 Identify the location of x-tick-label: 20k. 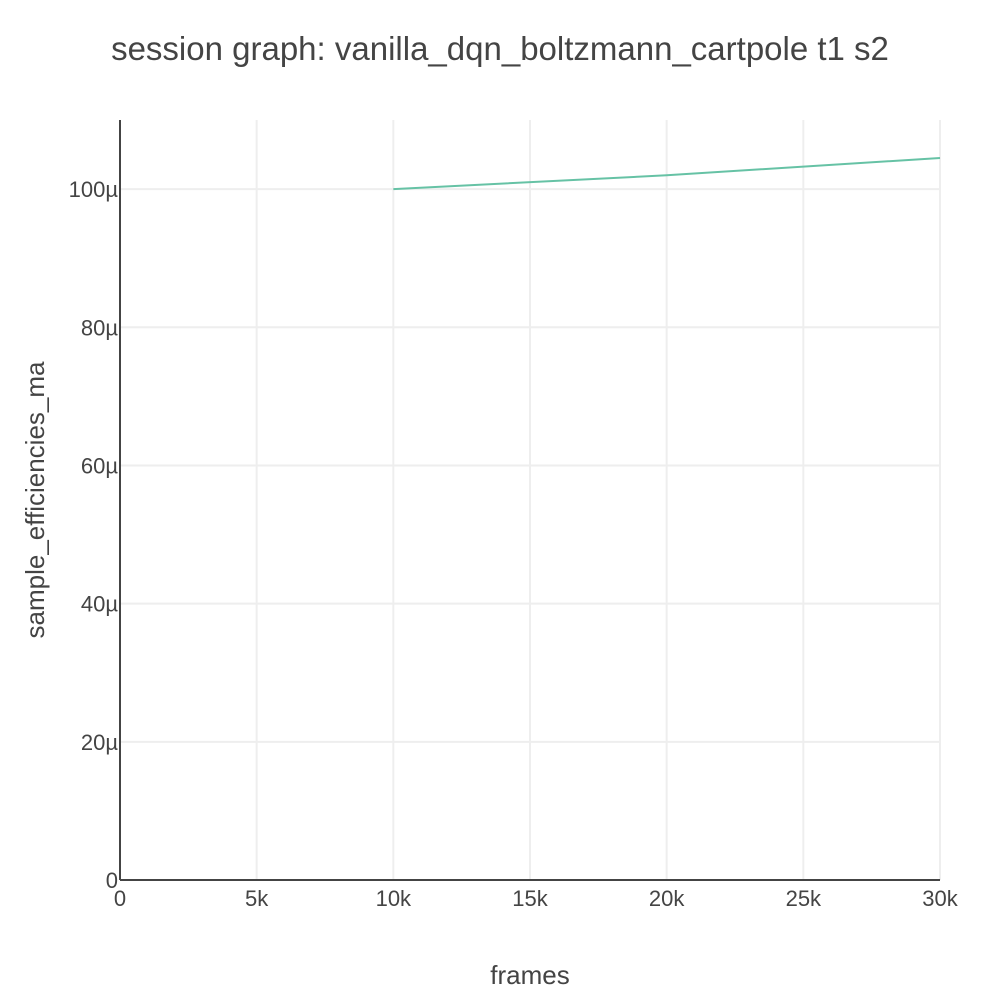
(667, 898).